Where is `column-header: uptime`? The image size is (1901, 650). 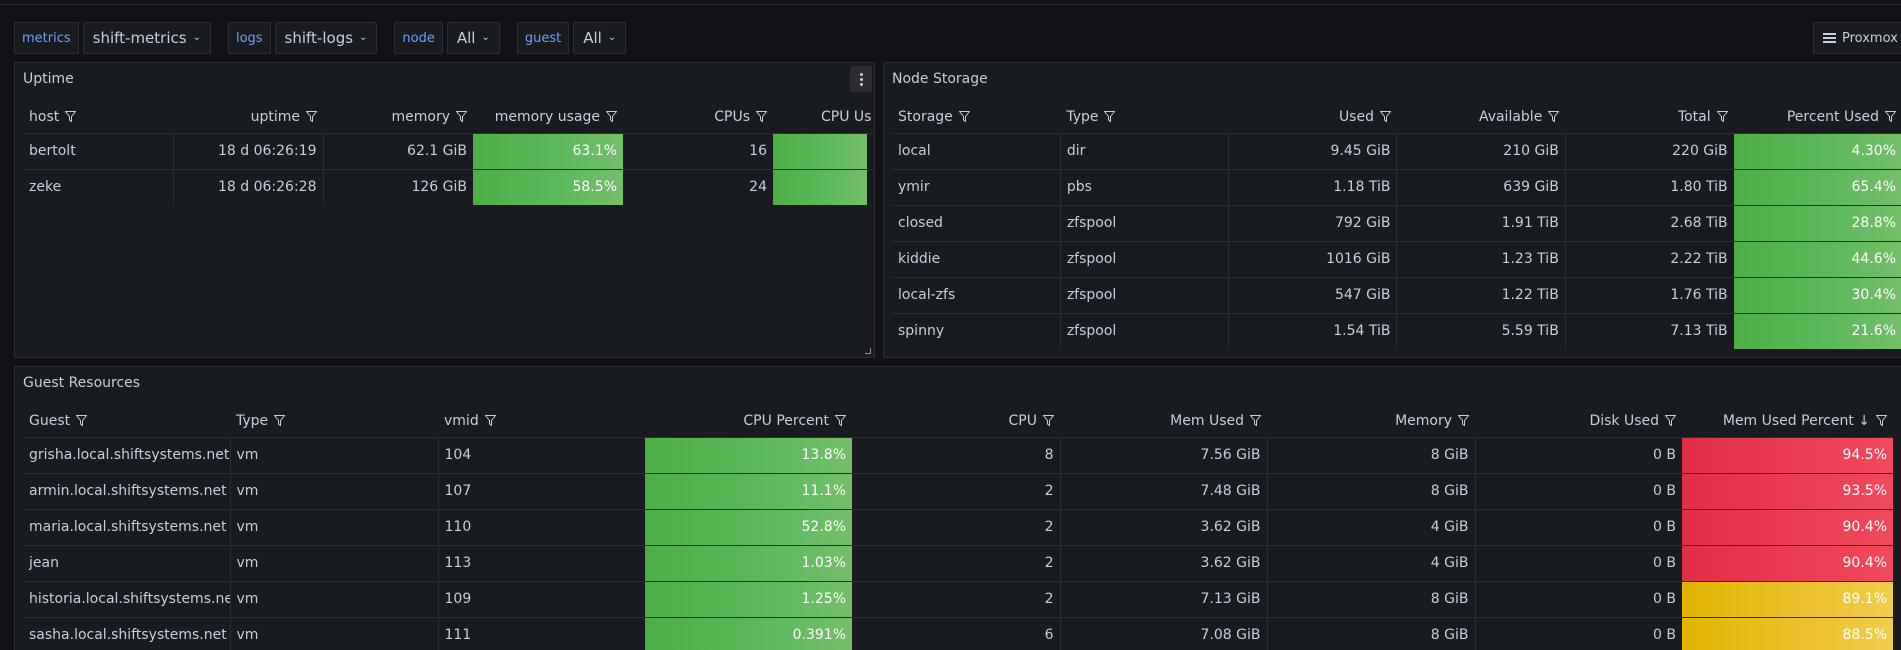 column-header: uptime is located at coordinates (248, 117).